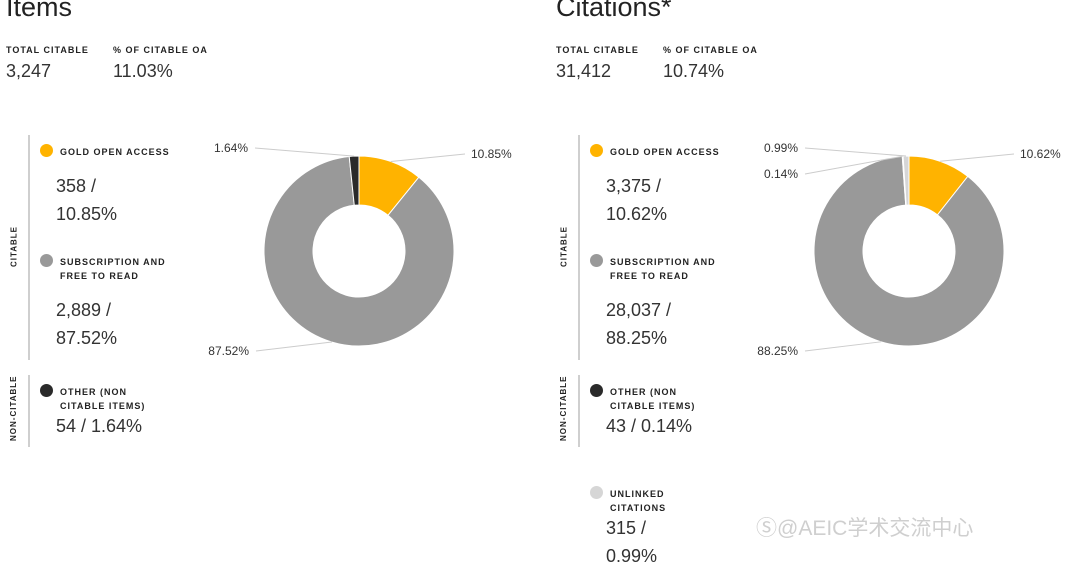 This screenshot has width=1080, height=570. What do you see at coordinates (639, 310) in the screenshot?
I see `legend-count: 28,037 /` at bounding box center [639, 310].